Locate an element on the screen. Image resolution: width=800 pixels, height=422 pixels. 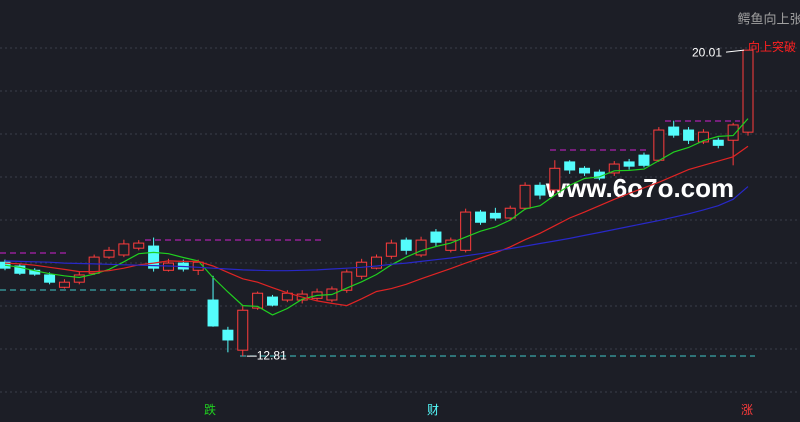
arrow is located at coordinates (735, 51).